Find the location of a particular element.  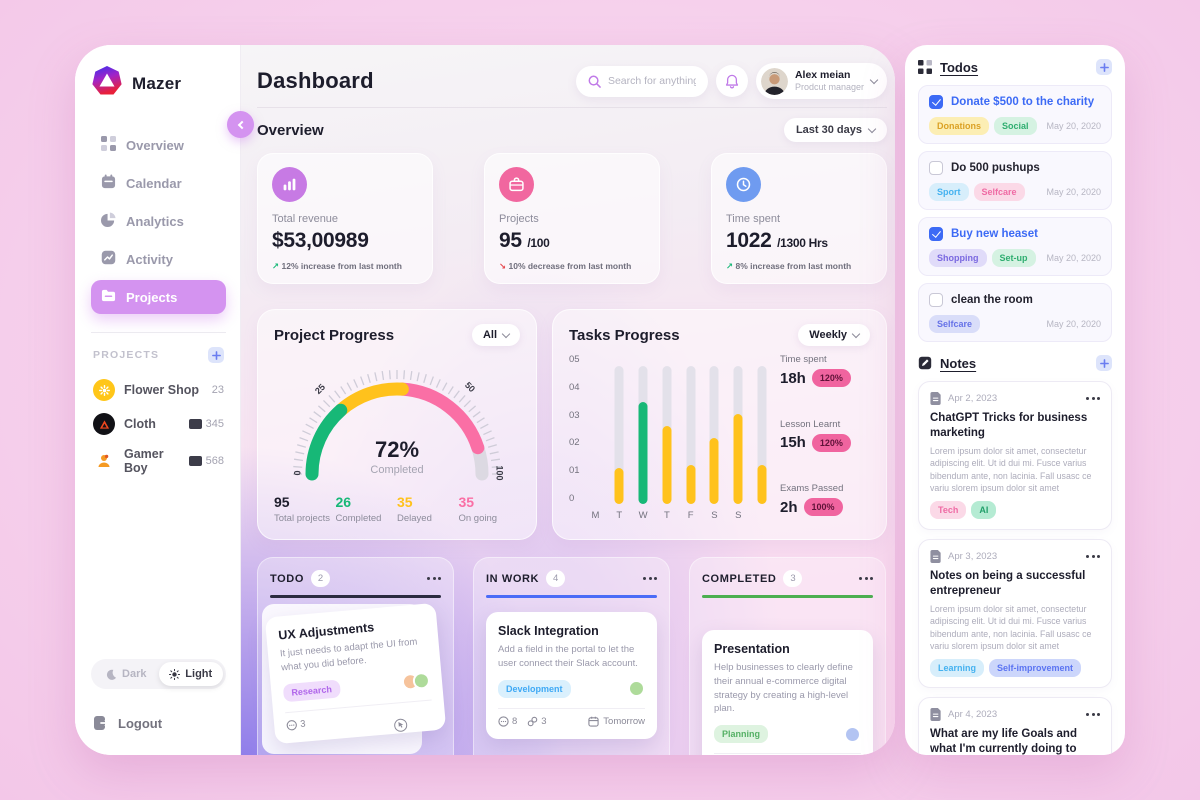

project-item-gamer-boy: Gamer Boy 568 is located at coordinates (158, 461).